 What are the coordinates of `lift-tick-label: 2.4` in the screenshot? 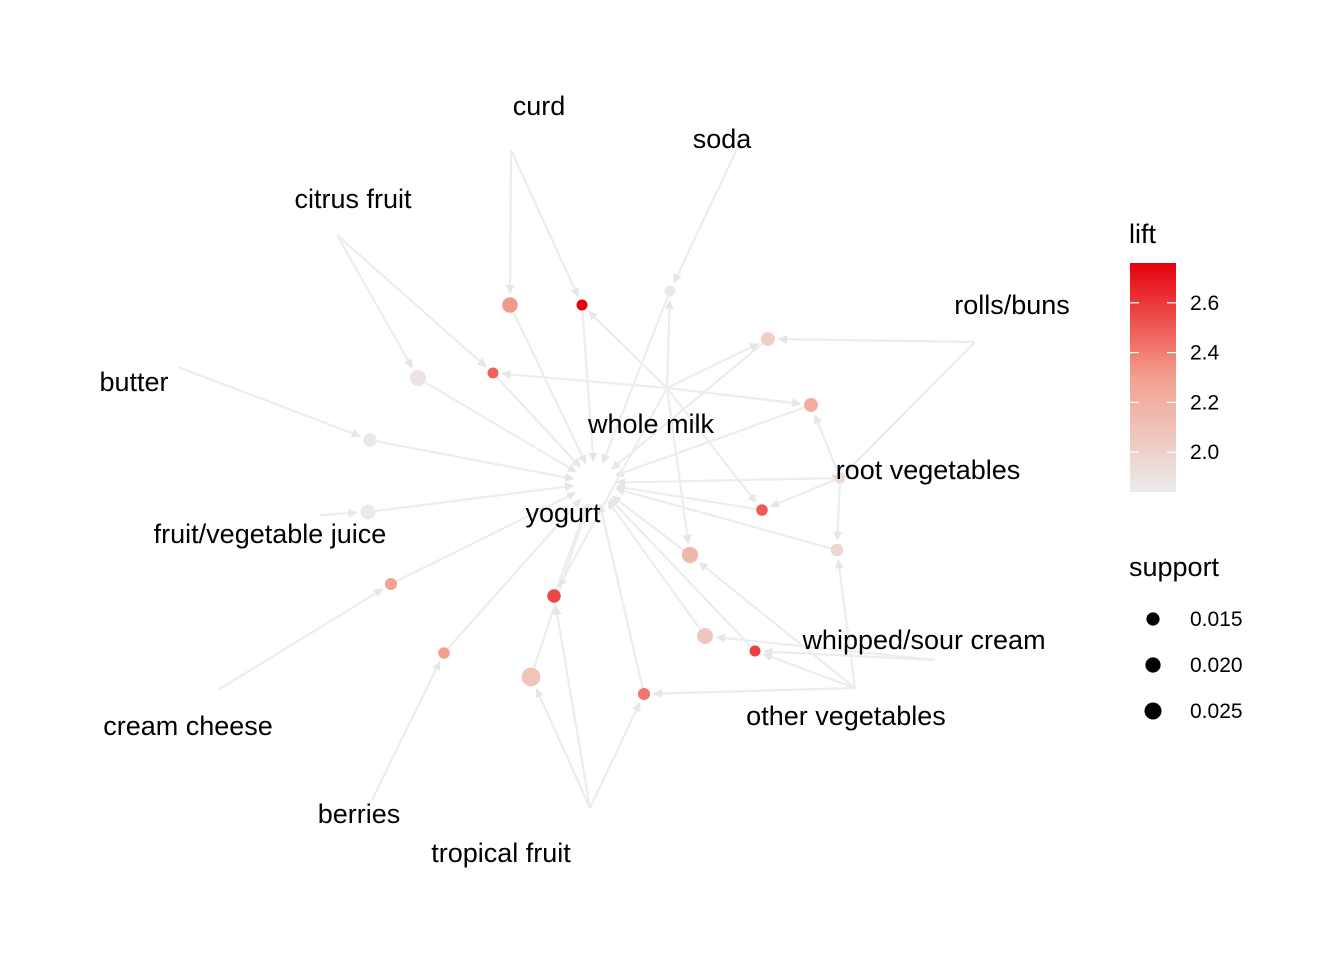 It's located at (1205, 353).